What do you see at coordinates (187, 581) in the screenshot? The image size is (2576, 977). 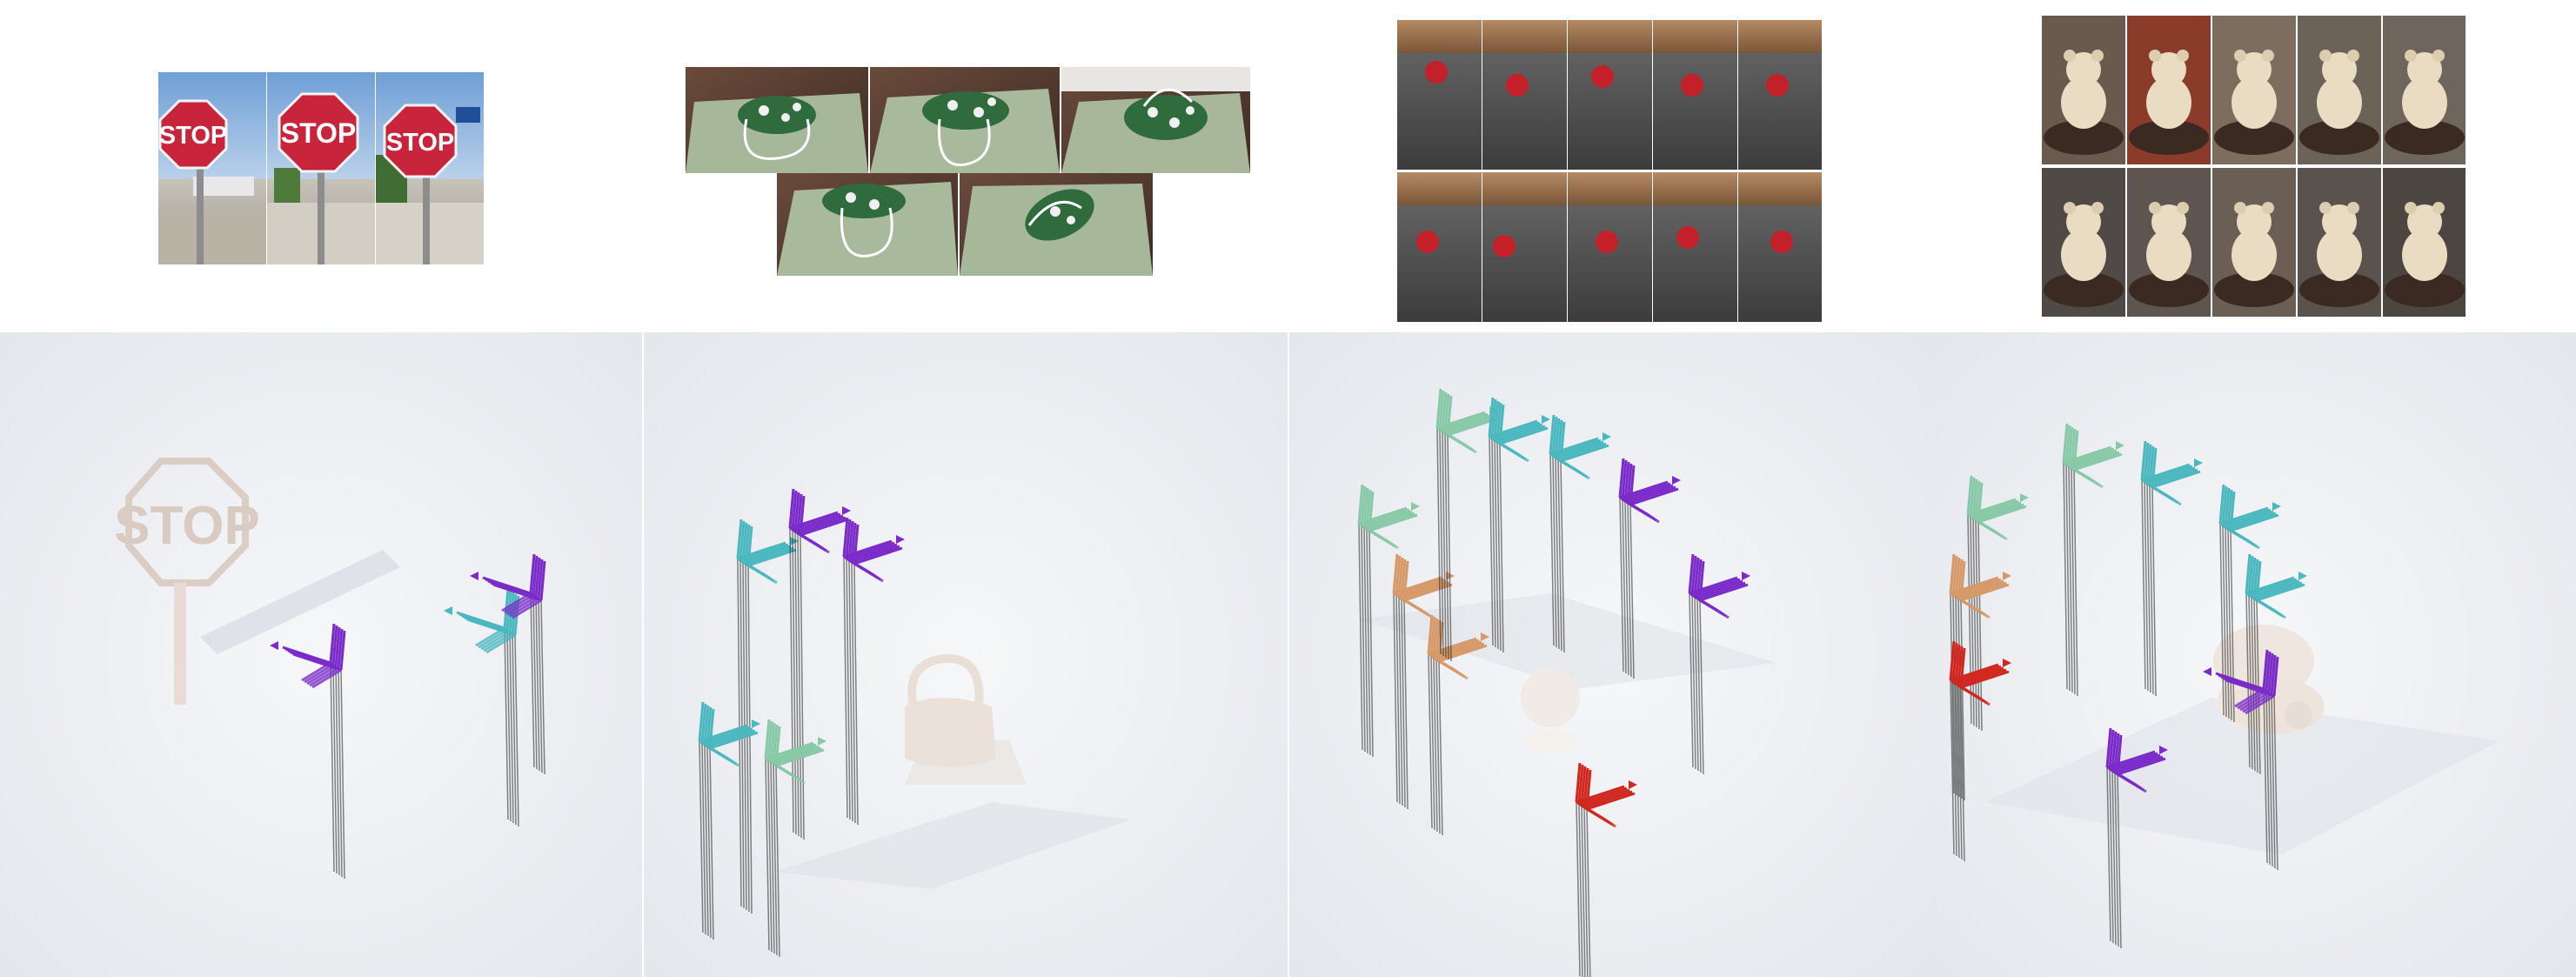 I see `stop-sign-reconstruction: STOP` at bounding box center [187, 581].